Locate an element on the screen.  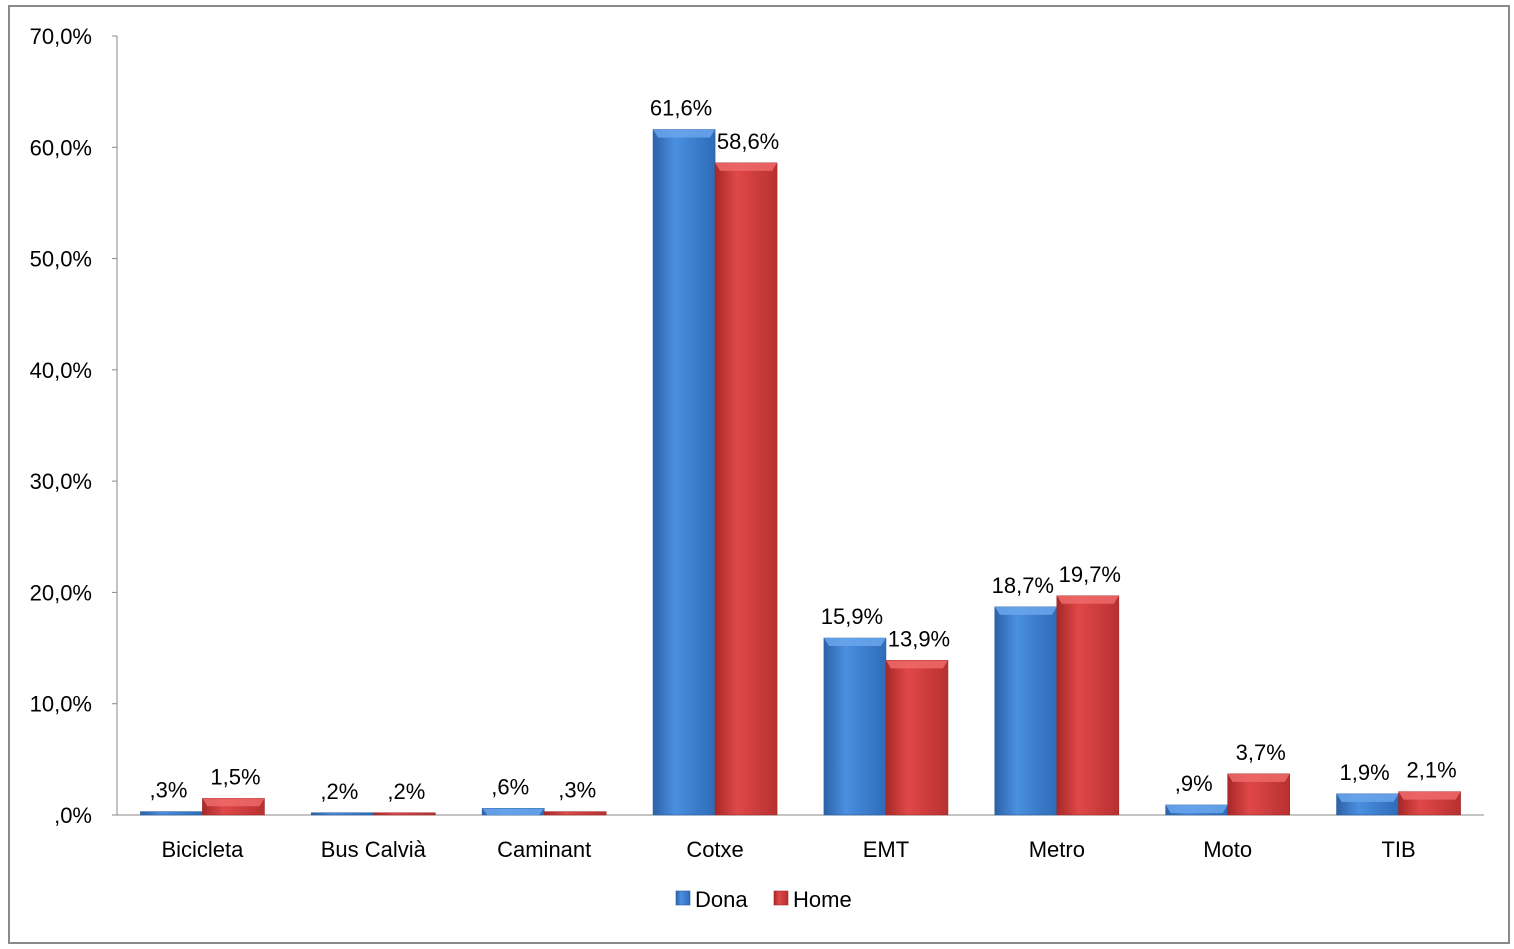
x-tick-label: Caminant is located at coordinates (544, 849).